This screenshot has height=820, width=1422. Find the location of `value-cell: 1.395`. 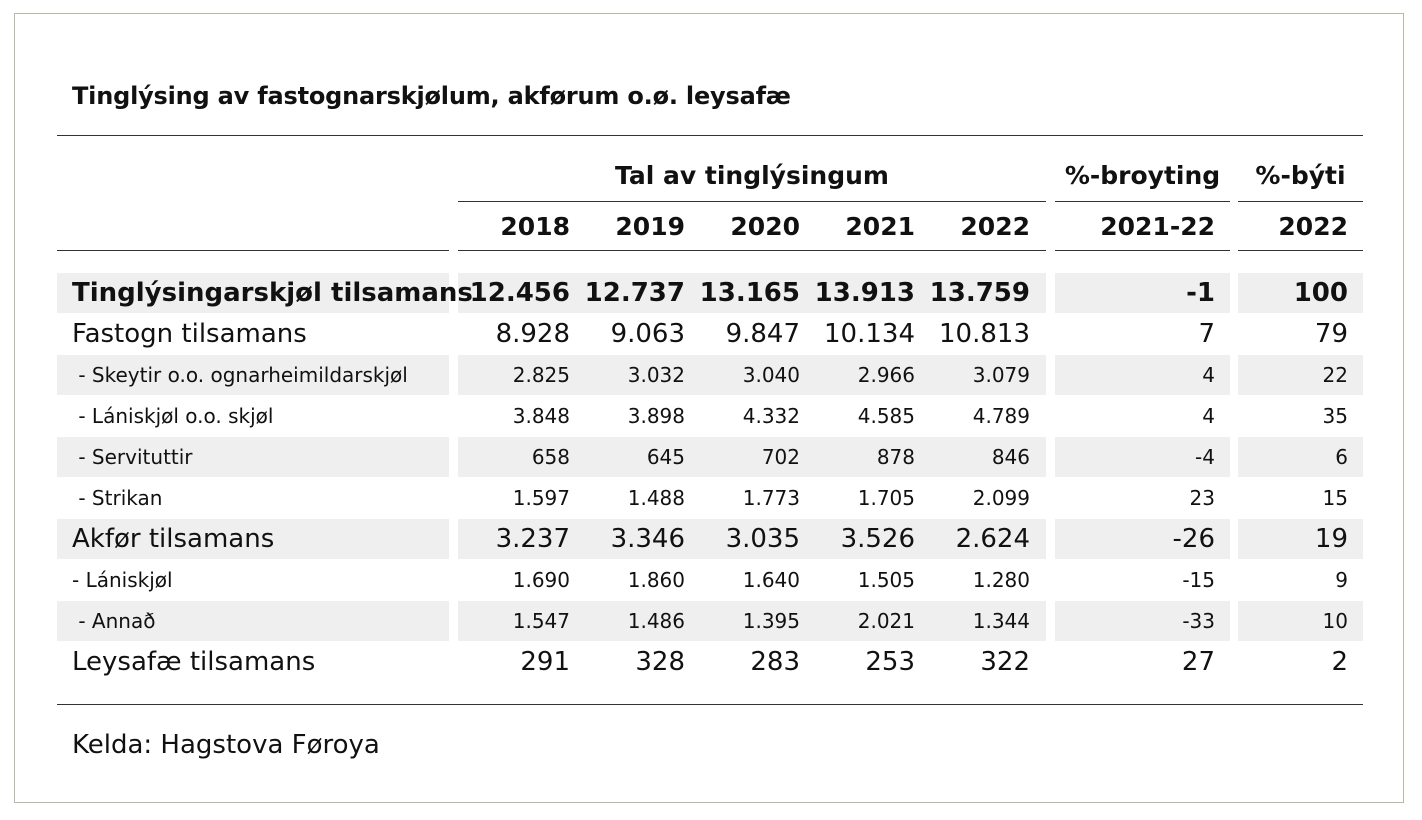

value-cell: 1.395 is located at coordinates (771, 621).